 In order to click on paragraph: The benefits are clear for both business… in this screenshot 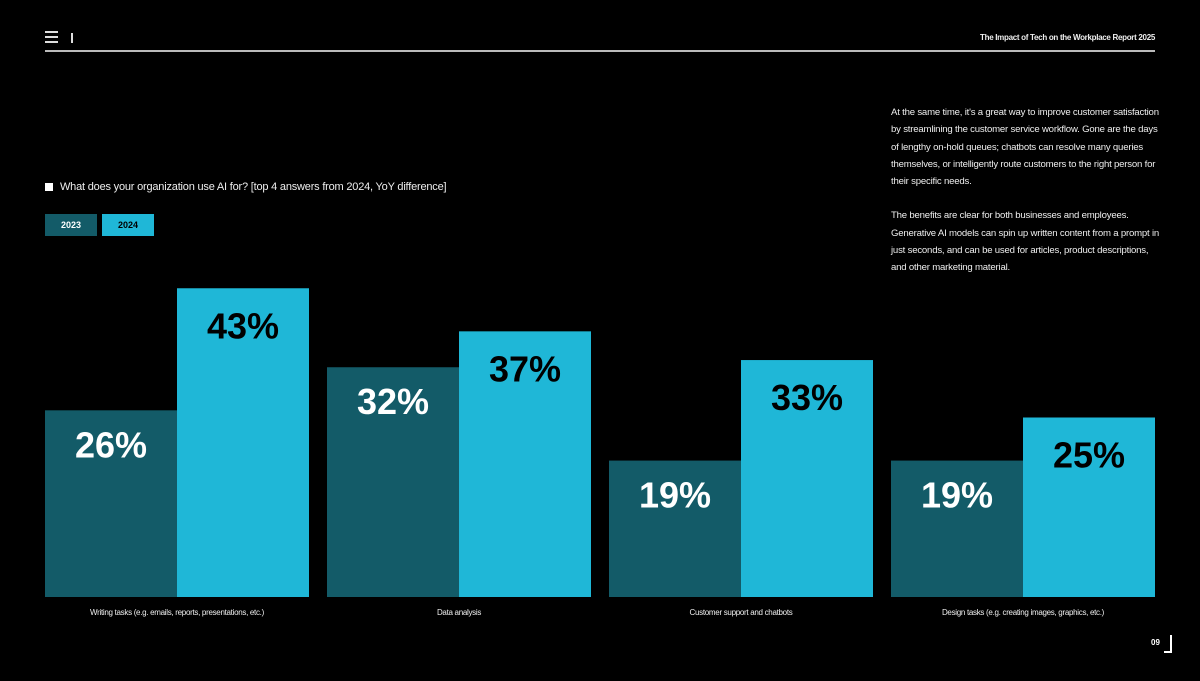, I will do `click(1025, 242)`.